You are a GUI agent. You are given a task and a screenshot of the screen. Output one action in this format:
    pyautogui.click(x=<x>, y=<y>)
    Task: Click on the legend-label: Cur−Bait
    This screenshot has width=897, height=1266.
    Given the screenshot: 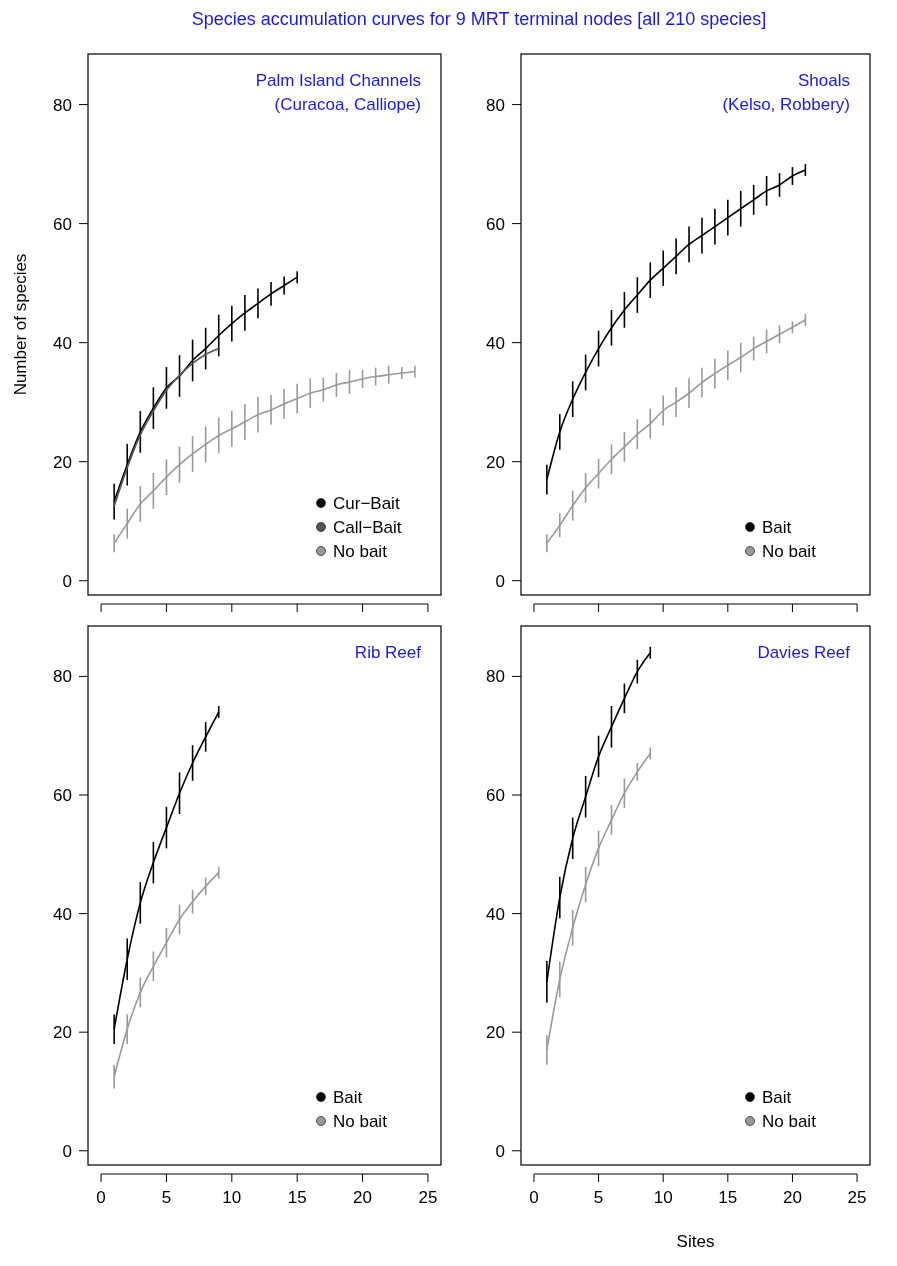 What is the action you would take?
    pyautogui.click(x=366, y=503)
    